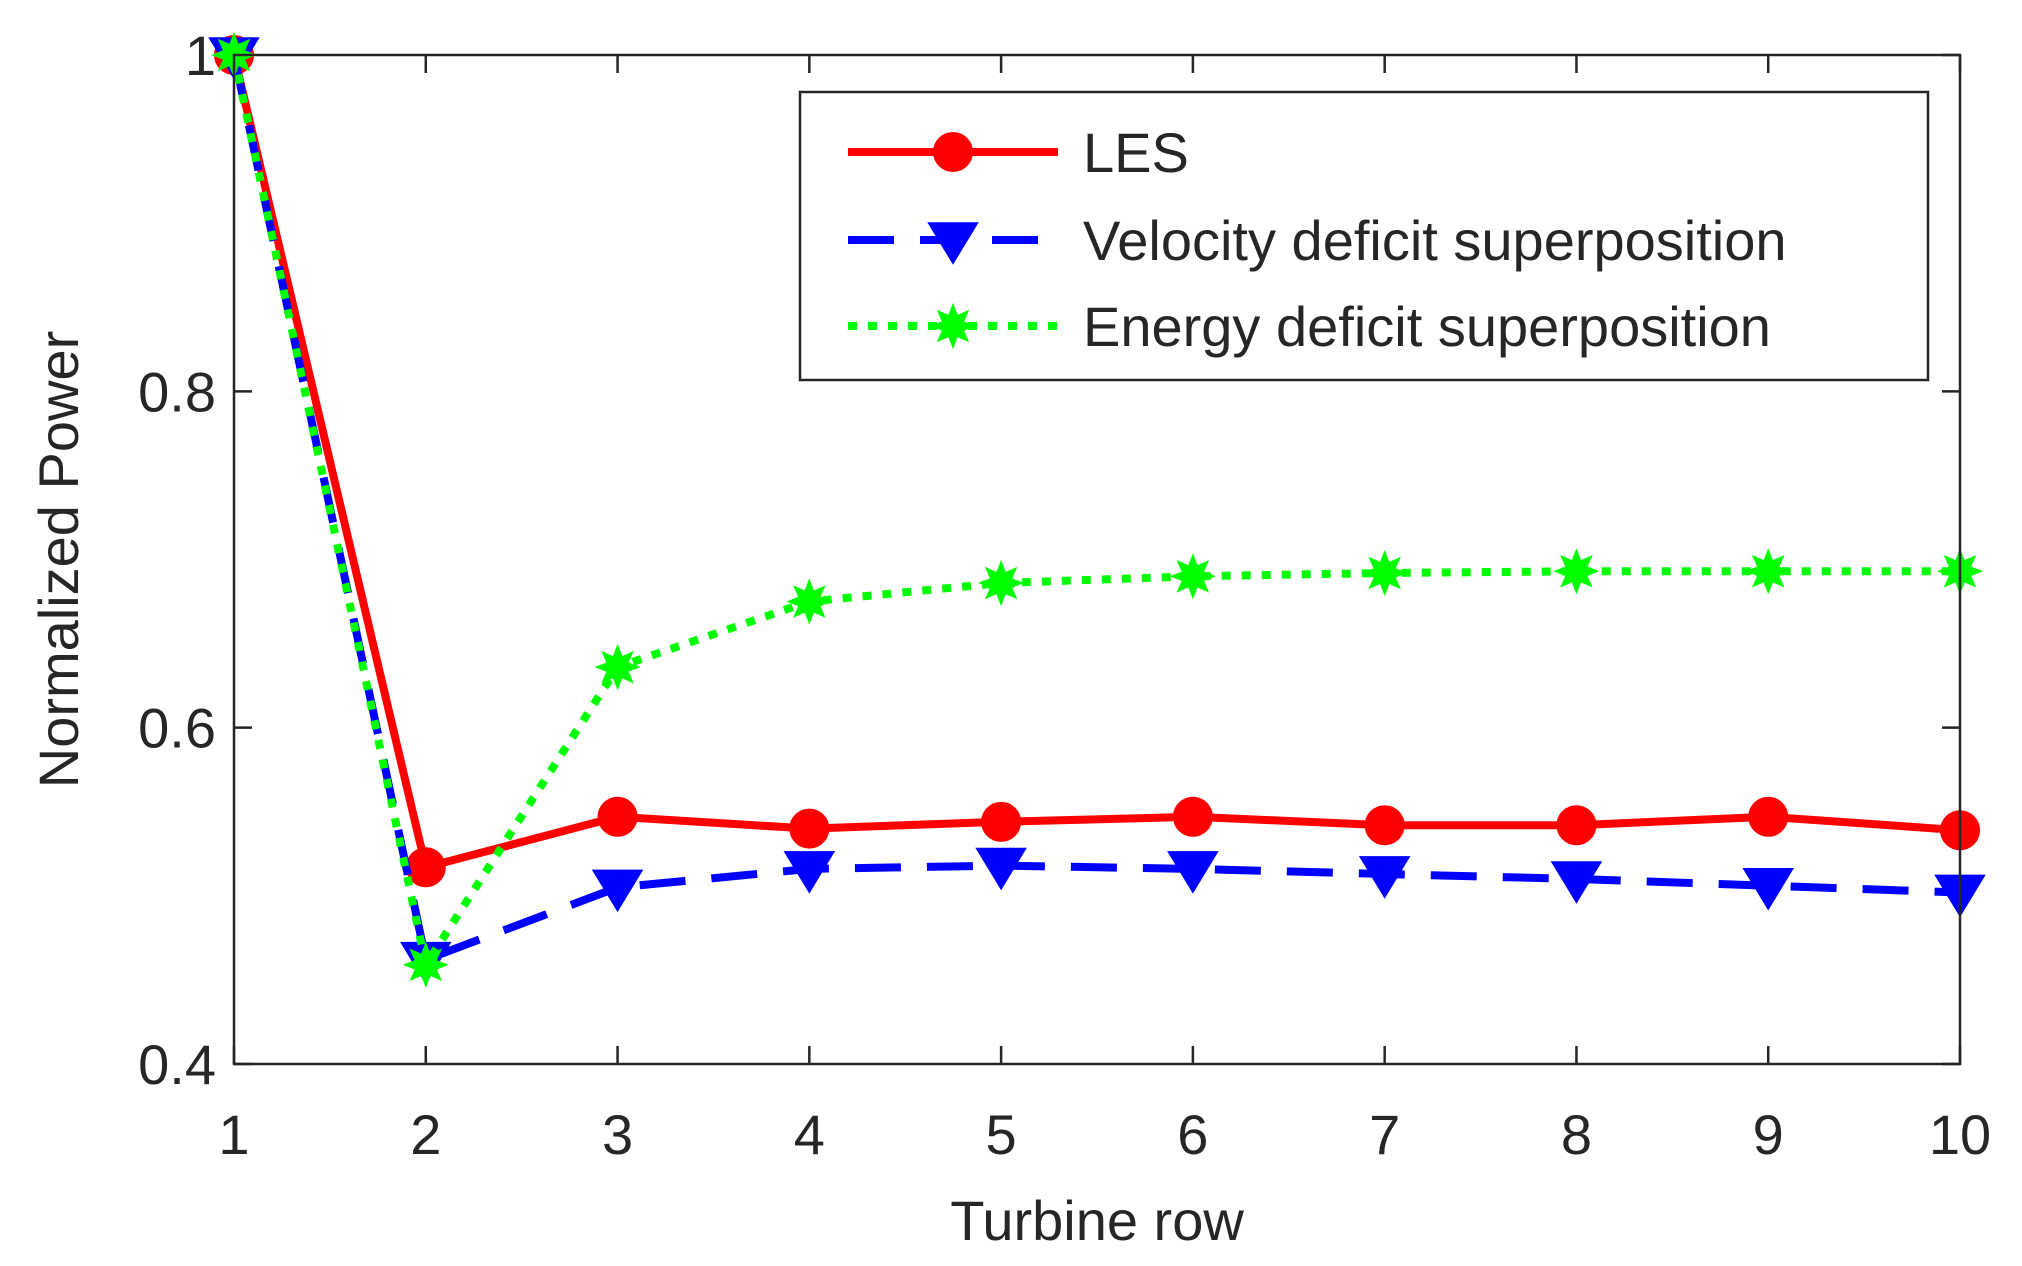 This screenshot has height=1266, width=2022. I want to click on x-tick-label: 8, so click(1576, 1134).